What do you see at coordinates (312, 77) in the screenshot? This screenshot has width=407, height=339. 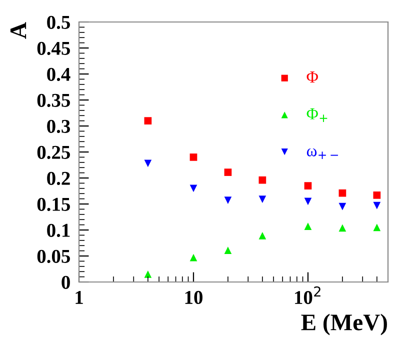 I see `legend-label: Φ` at bounding box center [312, 77].